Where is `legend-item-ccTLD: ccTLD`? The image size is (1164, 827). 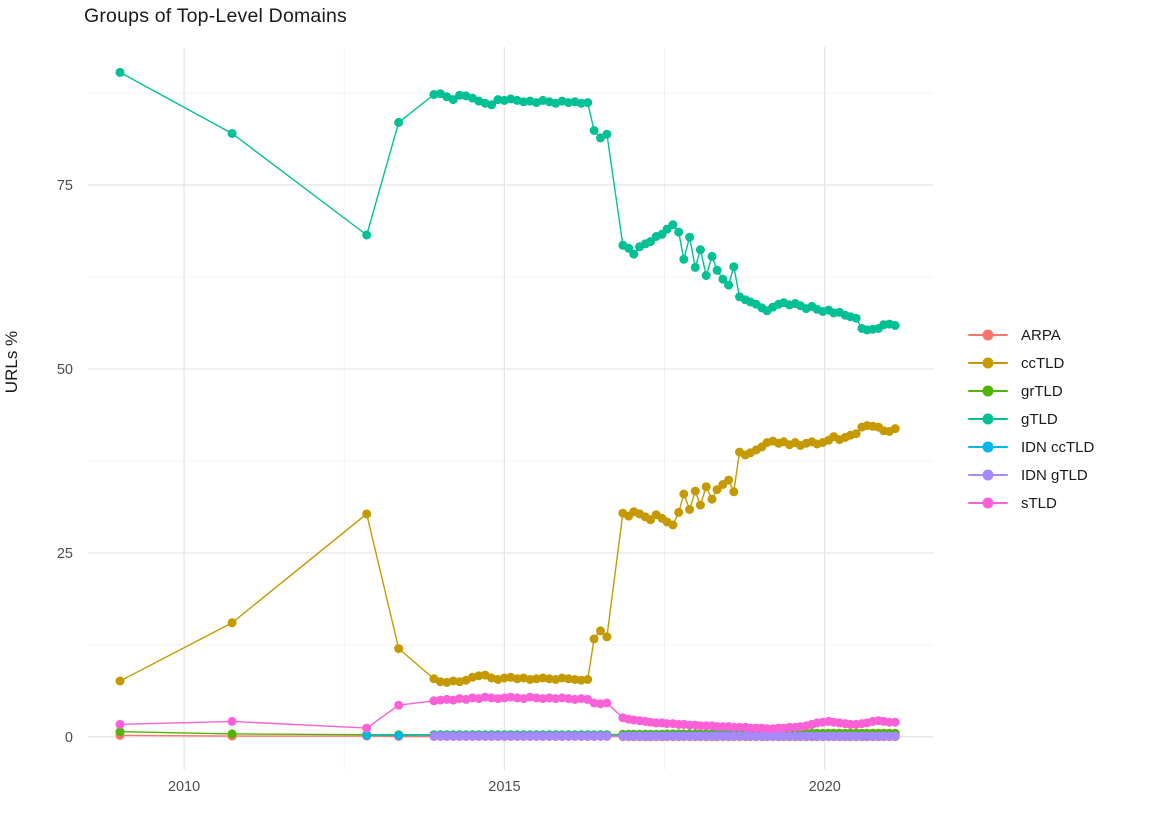 legend-item-ccTLD: ccTLD is located at coordinates (1031, 363).